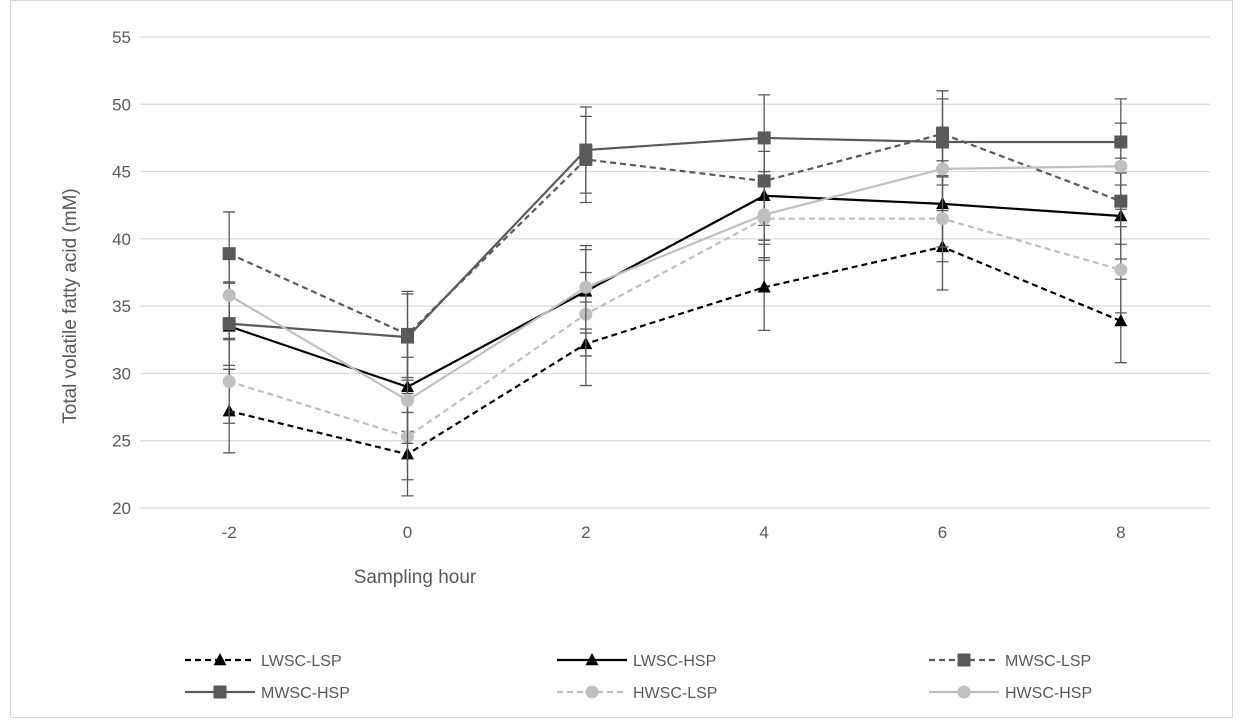 This screenshot has height=724, width=1243. What do you see at coordinates (121, 172) in the screenshot?
I see `y-tick-label: 45` at bounding box center [121, 172].